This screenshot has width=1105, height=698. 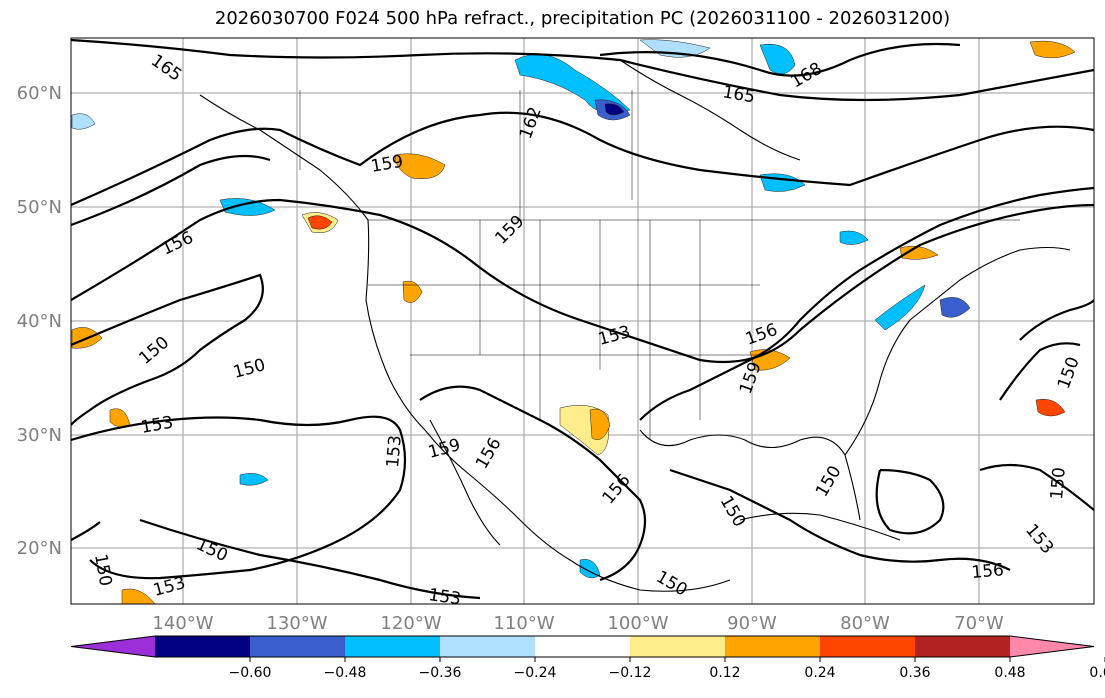 I want to click on lon-tick-label: 140°W, so click(x=182, y=623).